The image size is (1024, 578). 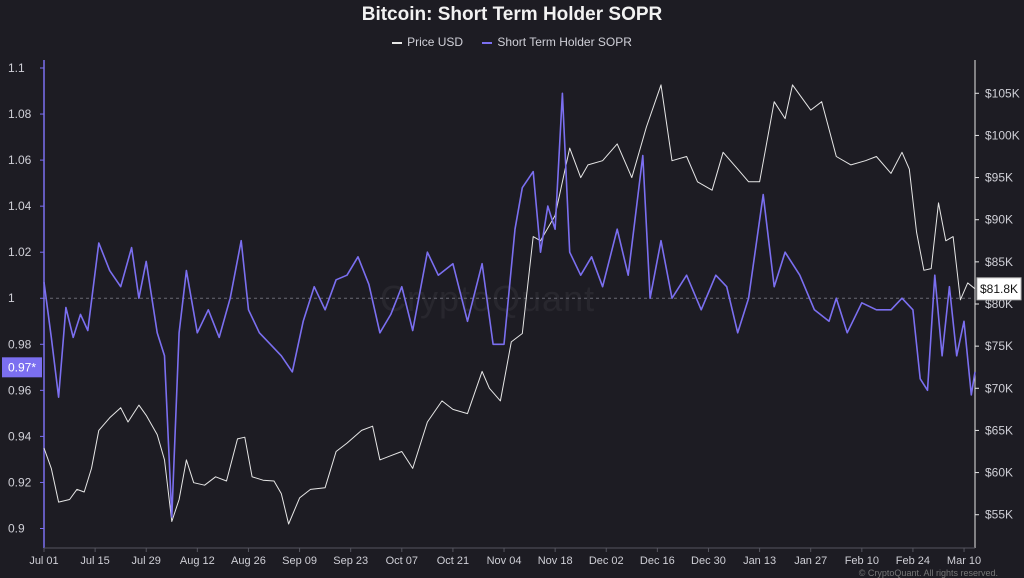 What do you see at coordinates (350, 561) in the screenshot?
I see `x-tick-label: Sep 23` at bounding box center [350, 561].